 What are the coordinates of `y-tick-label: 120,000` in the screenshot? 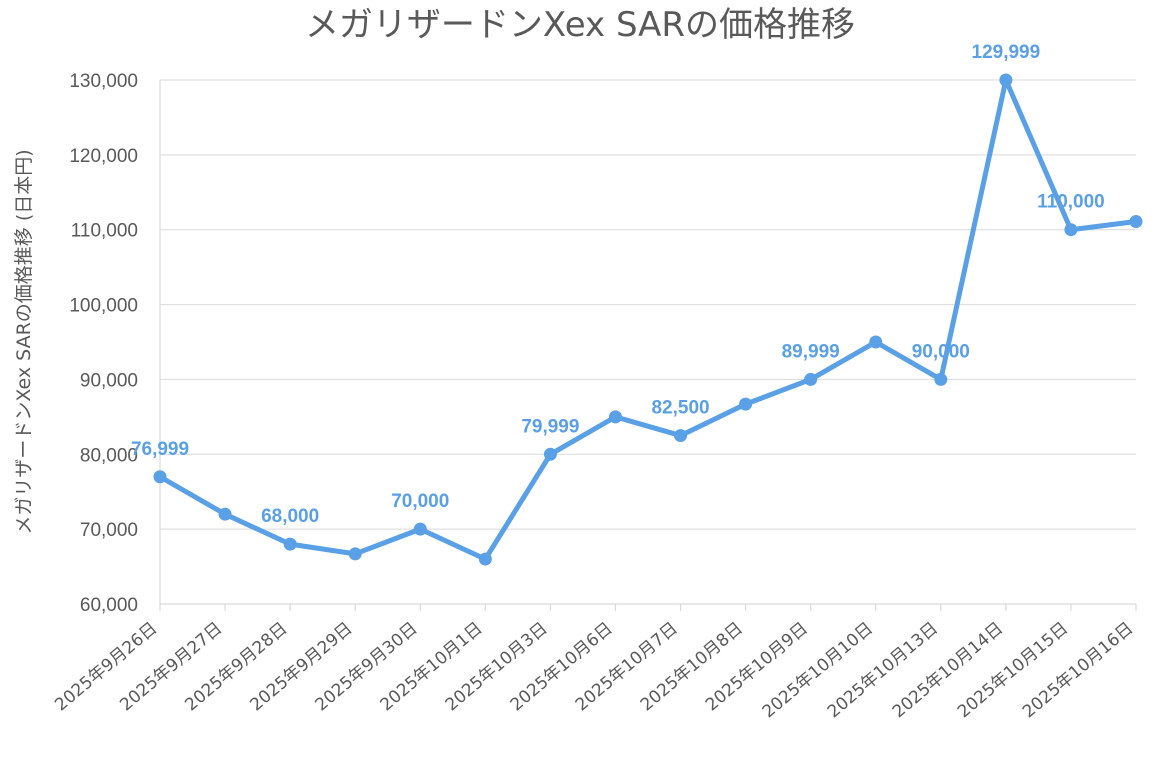 It's located at (103, 156).